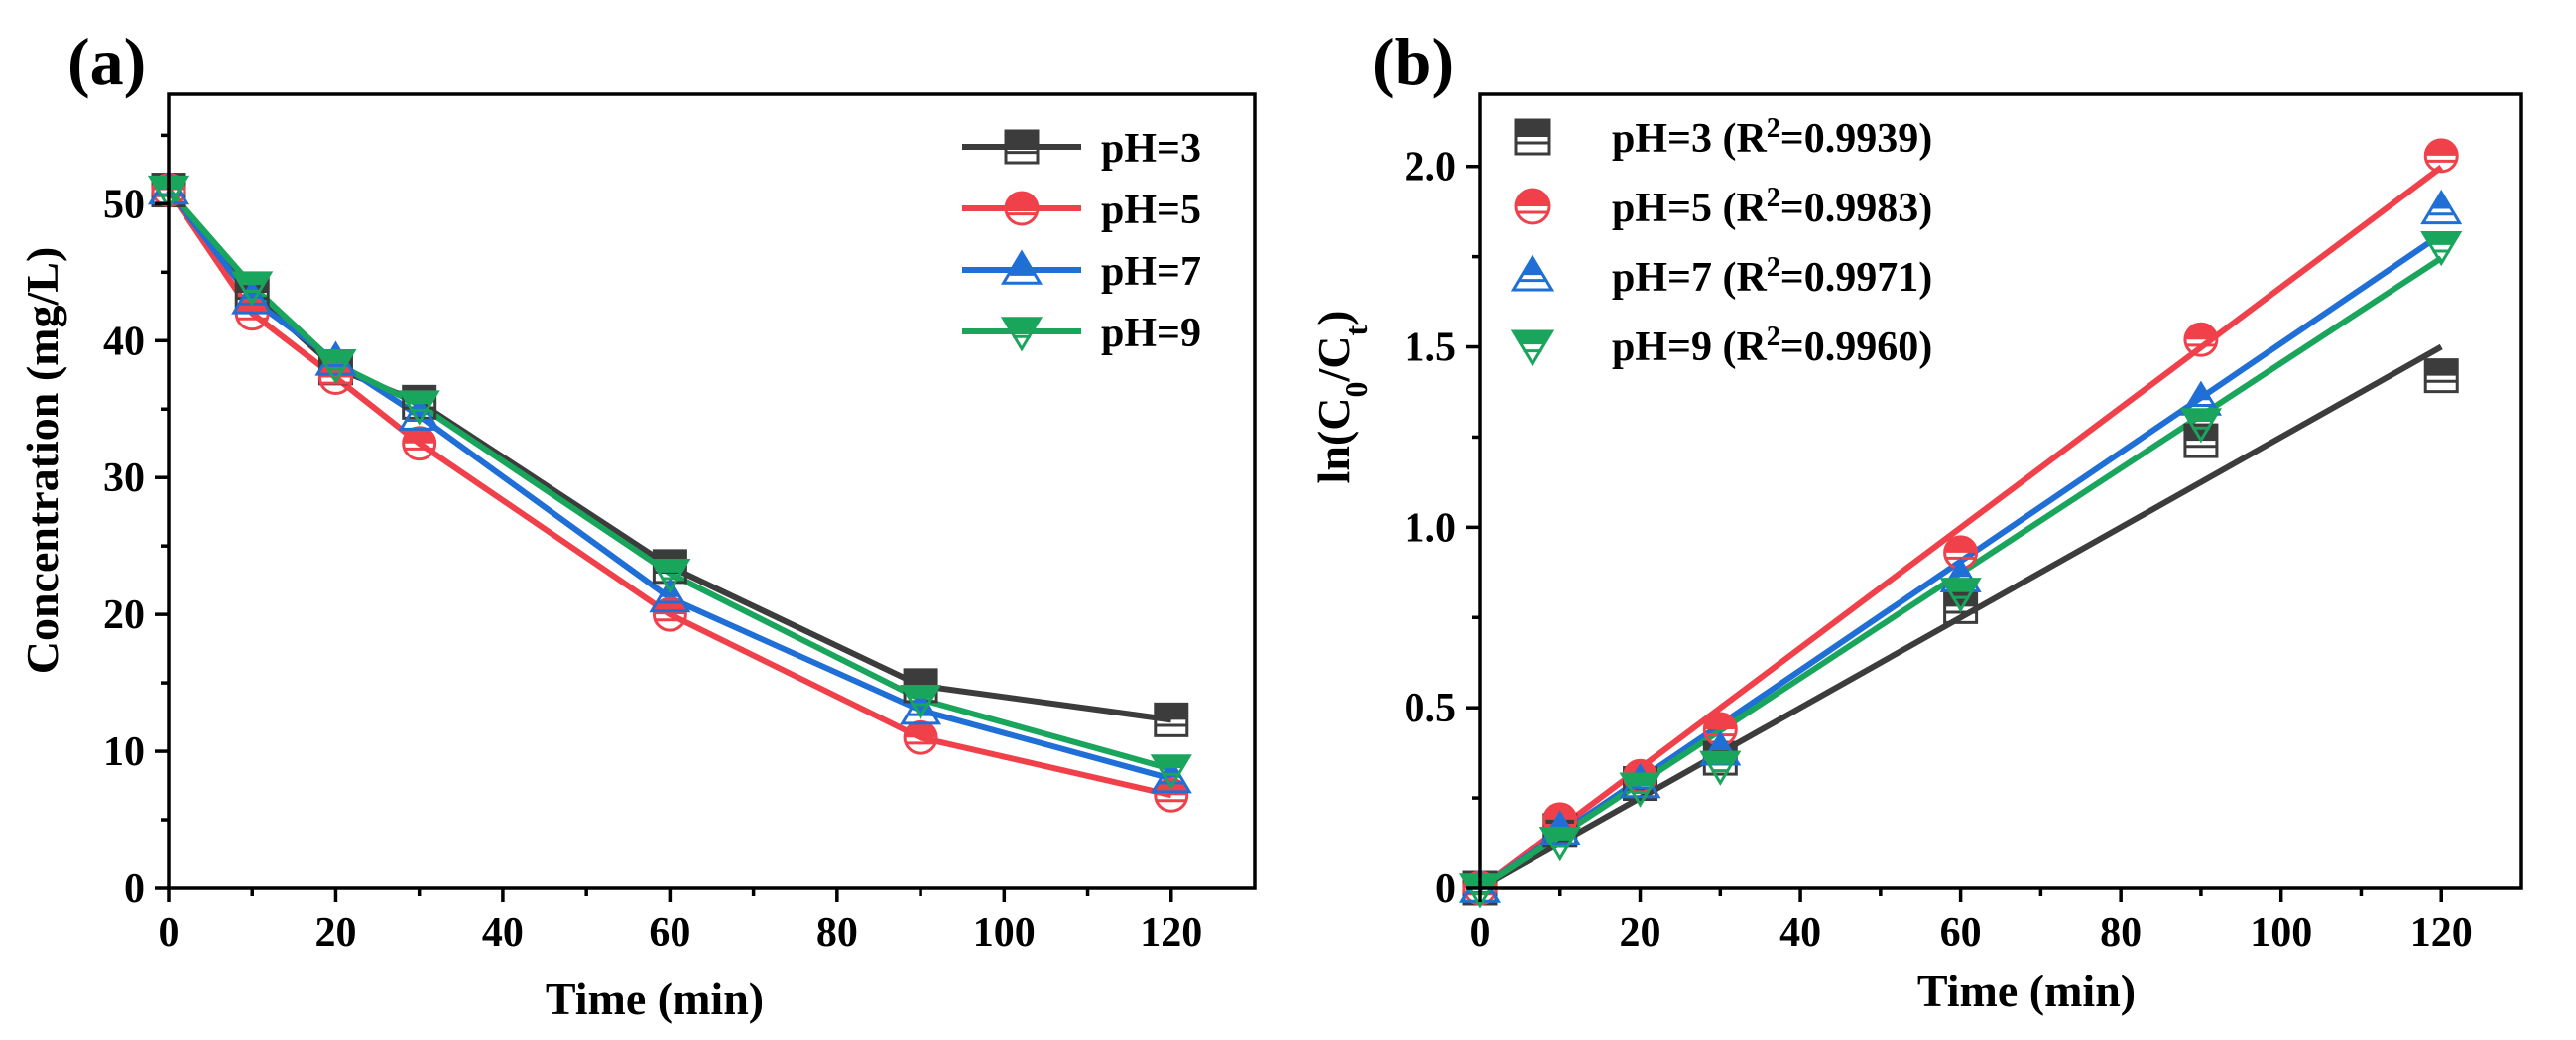 The height and width of the screenshot is (1040, 2576). I want to click on panel-a-x-axis-title: Time (min), so click(655, 999).